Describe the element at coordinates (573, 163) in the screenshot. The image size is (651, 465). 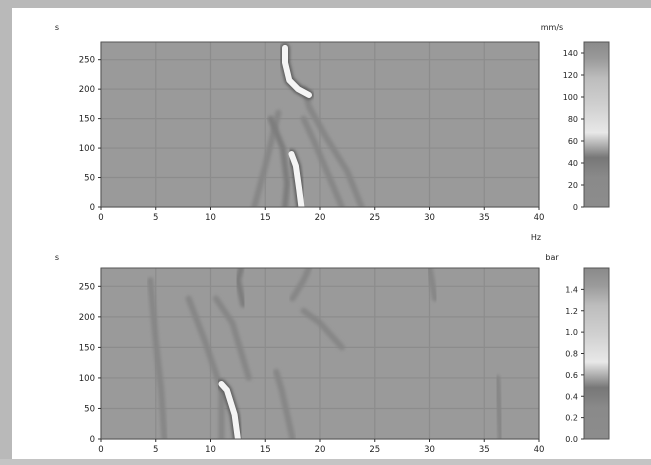
I see `colorbar-tick-label: 40` at that location.